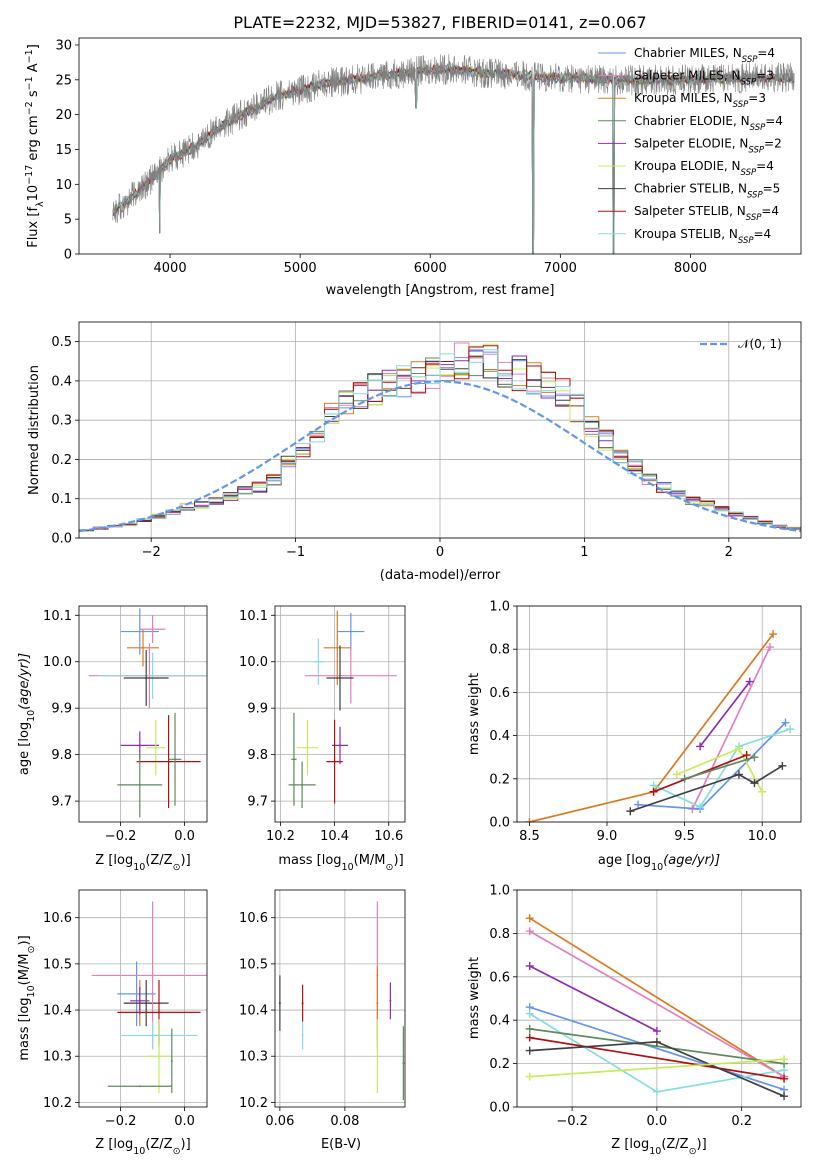  Describe the element at coordinates (342, 709) in the screenshot. I see `age_mass-points` at that location.